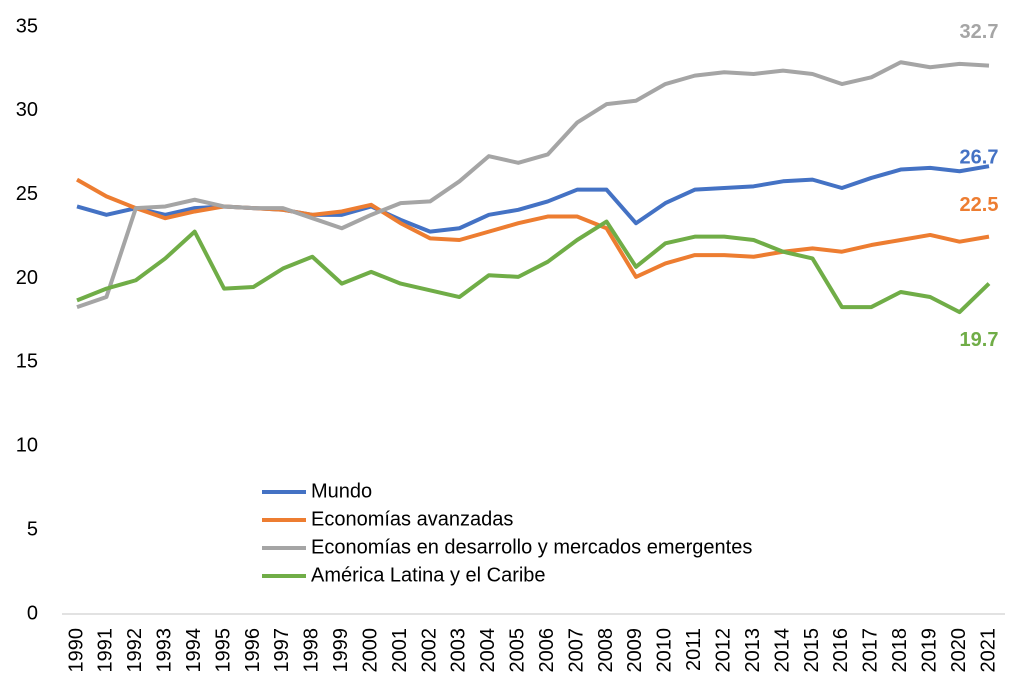 The width and height of the screenshot is (1014, 688). Describe the element at coordinates (76, 650) in the screenshot. I see `x-tick-label: 1990` at that location.